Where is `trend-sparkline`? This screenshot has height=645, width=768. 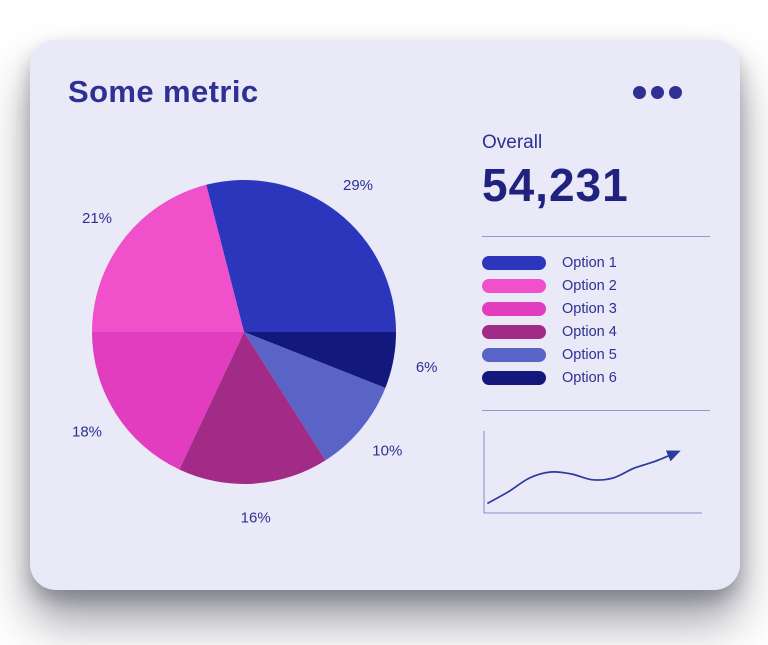
trend-sparkline is located at coordinates (596, 472).